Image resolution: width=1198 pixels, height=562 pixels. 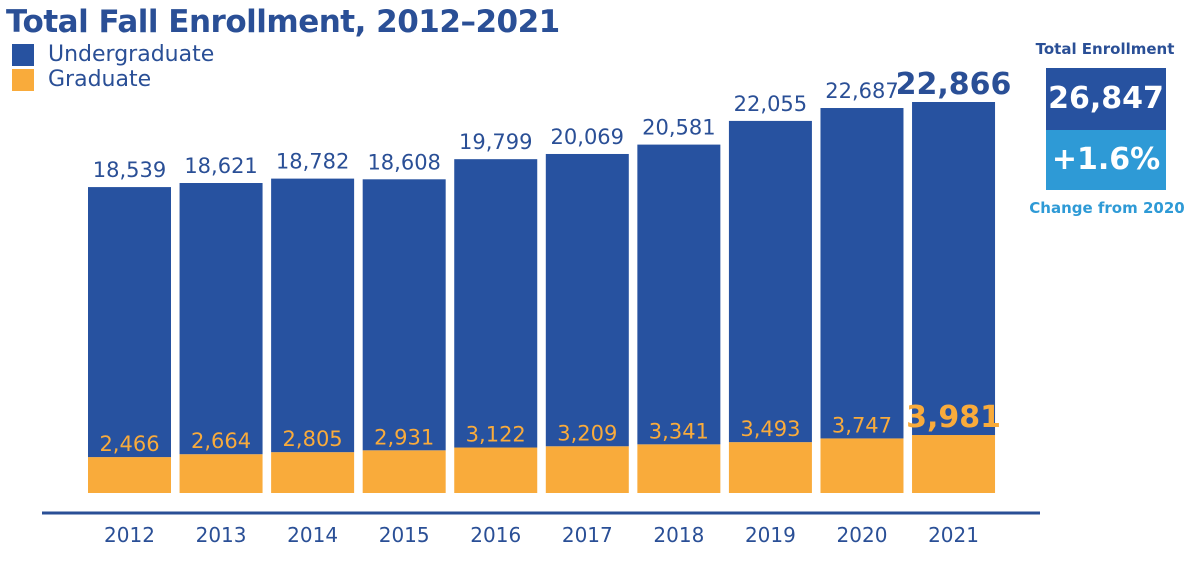 I want to click on label-graduate-2014: 2,805, so click(x=313, y=439).